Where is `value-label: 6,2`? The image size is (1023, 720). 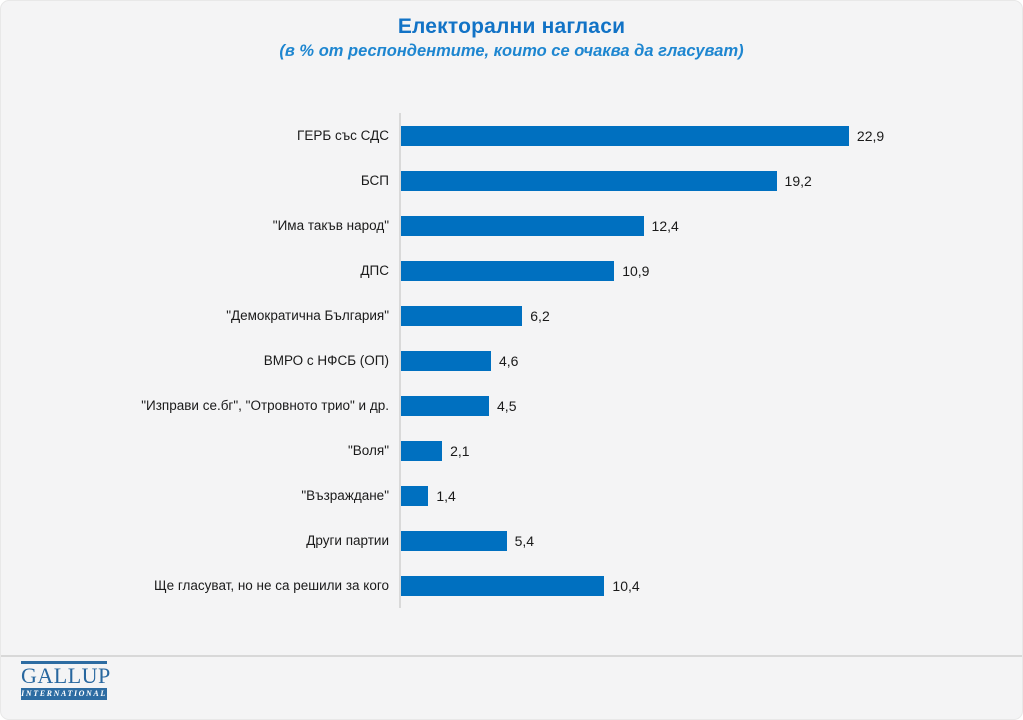
value-label: 6,2 is located at coordinates (540, 315).